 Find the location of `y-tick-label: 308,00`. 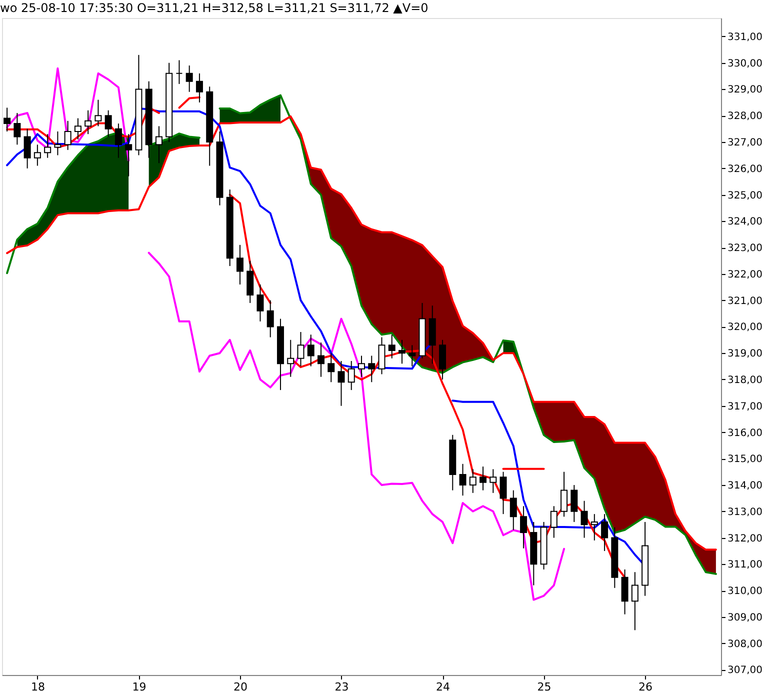

y-tick-label: 308,00 is located at coordinates (745, 644).